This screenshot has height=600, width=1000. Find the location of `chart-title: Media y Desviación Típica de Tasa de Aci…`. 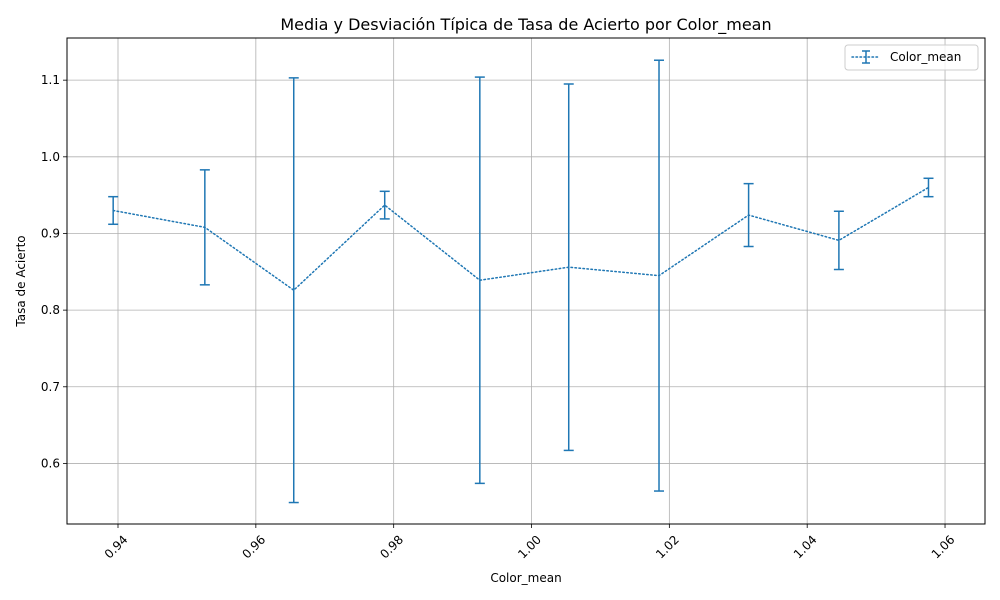

chart-title: Media y Desviación Típica de Tasa de Aci… is located at coordinates (525, 25).